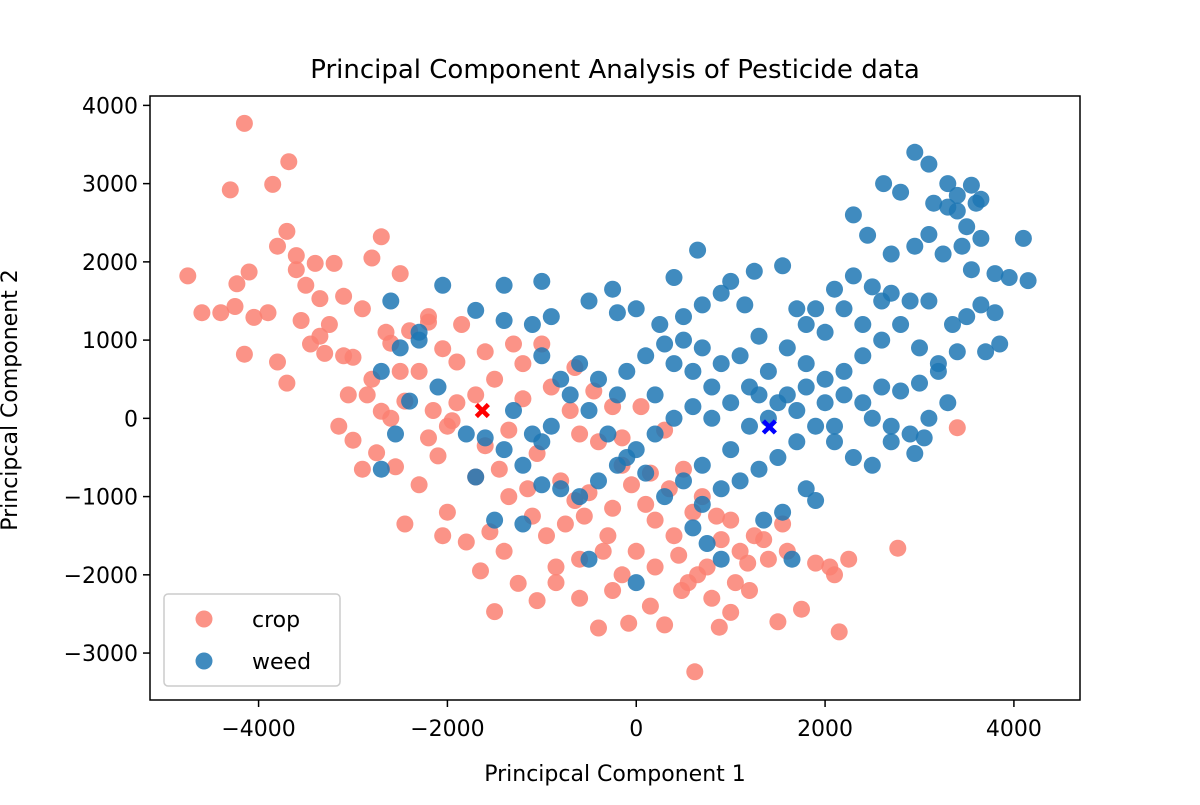 The height and width of the screenshot is (805, 1200). I want to click on y-tick-label: 0, so click(131, 419).